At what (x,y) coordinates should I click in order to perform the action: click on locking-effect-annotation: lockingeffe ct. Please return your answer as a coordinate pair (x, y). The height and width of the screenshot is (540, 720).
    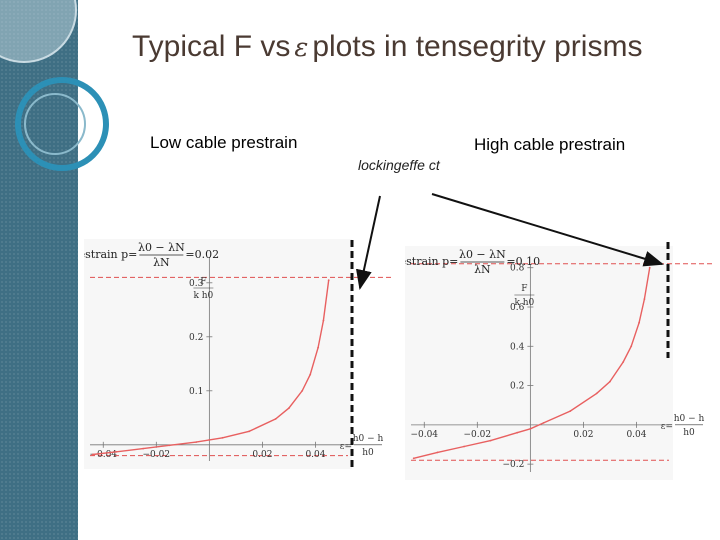
    Looking at the image, I should click on (399, 165).